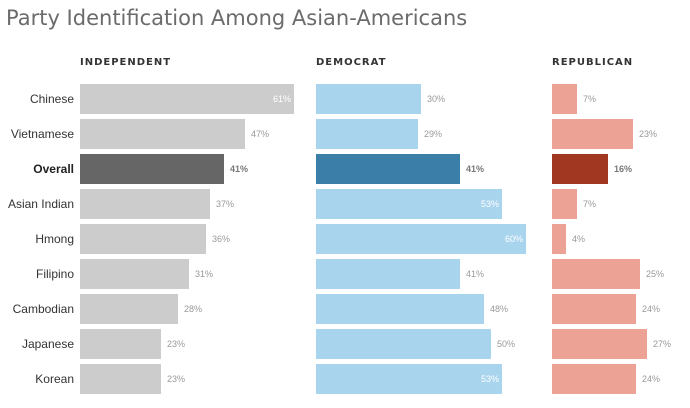  Describe the element at coordinates (54, 239) in the screenshot. I see `category-label-hmong: Hmong` at that location.